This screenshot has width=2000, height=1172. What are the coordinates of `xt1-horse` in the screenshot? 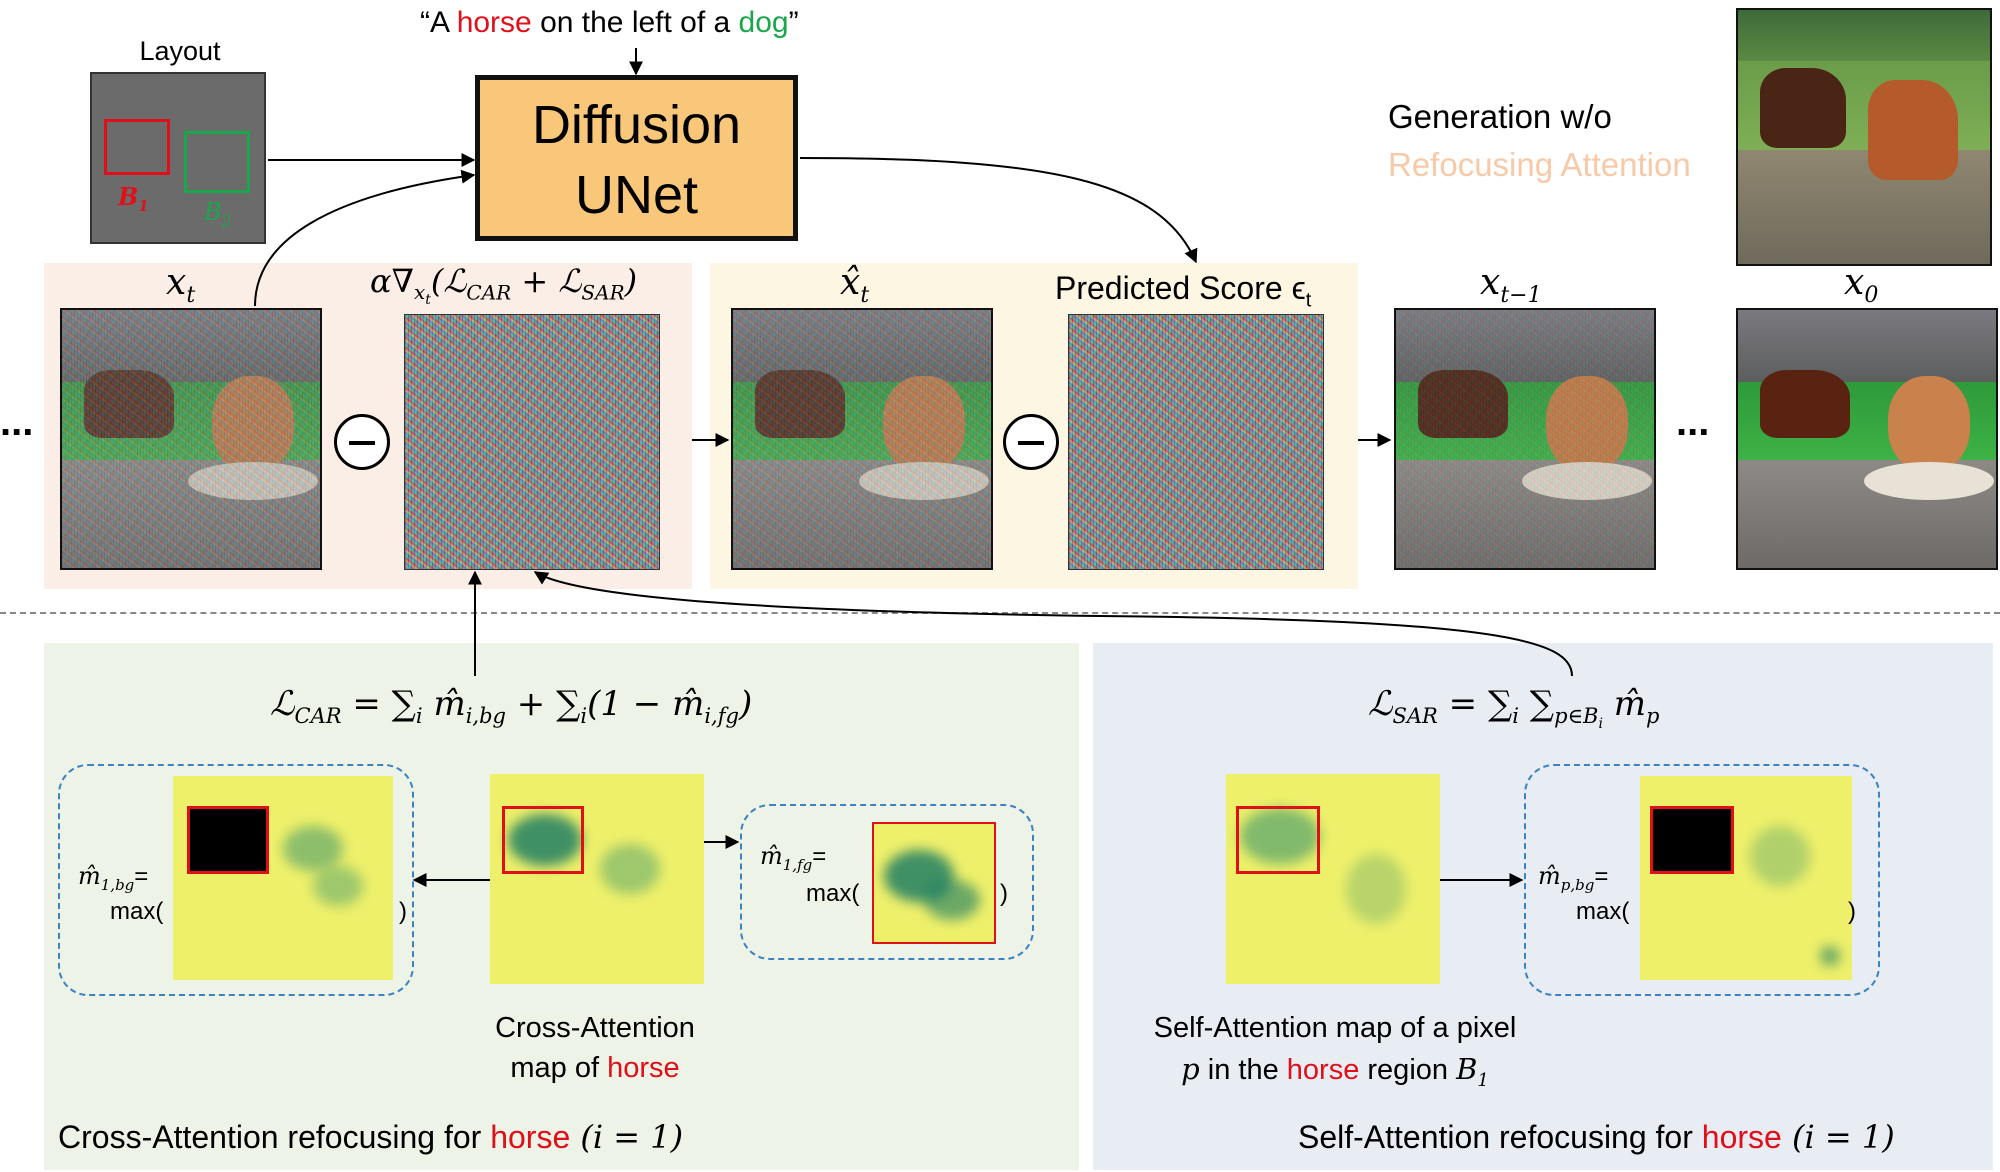 It's located at (1463, 404).